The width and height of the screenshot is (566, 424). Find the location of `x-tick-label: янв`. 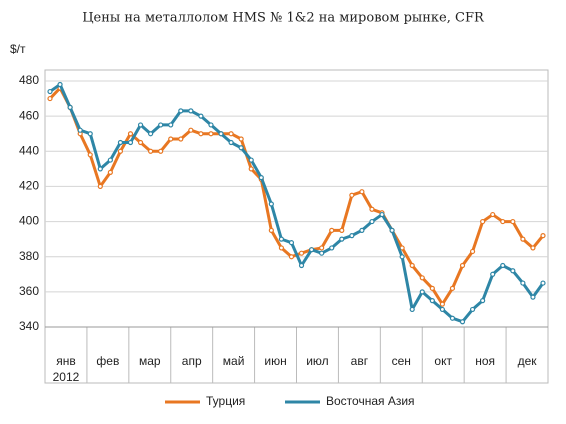

x-tick-label: янв is located at coordinates (66, 361).